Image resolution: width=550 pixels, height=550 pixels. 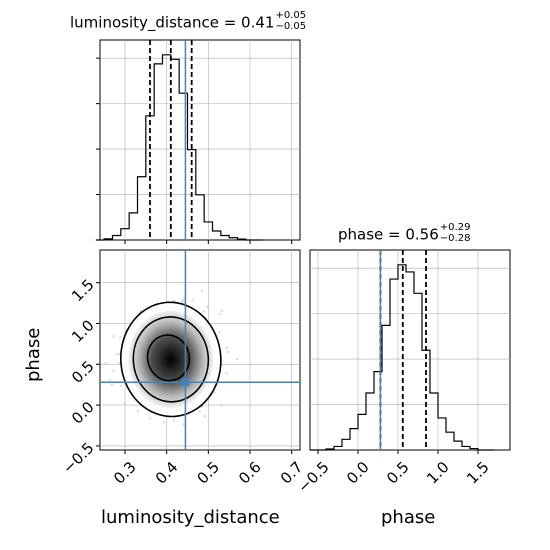 What do you see at coordinates (171, 140) in the screenshot?
I see `quantile-lines` at bounding box center [171, 140].